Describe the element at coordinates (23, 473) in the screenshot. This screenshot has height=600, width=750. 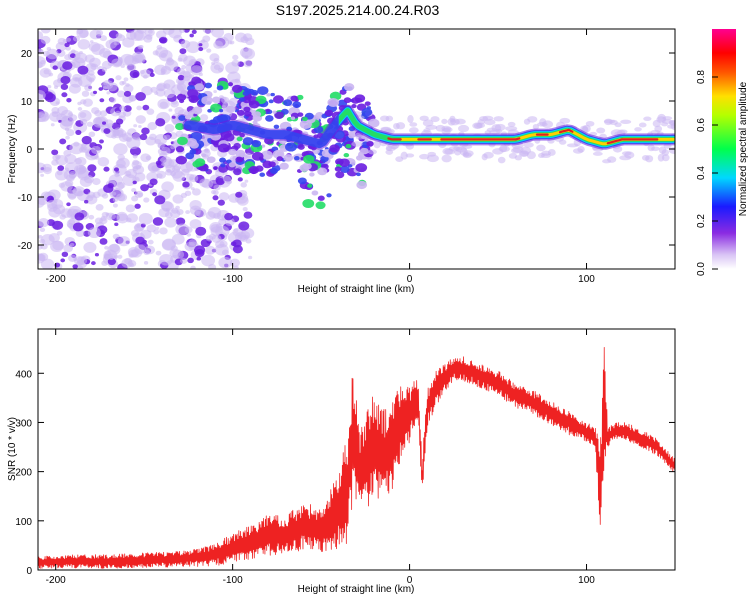
I see `snr-ytick-label: 200` at that location.